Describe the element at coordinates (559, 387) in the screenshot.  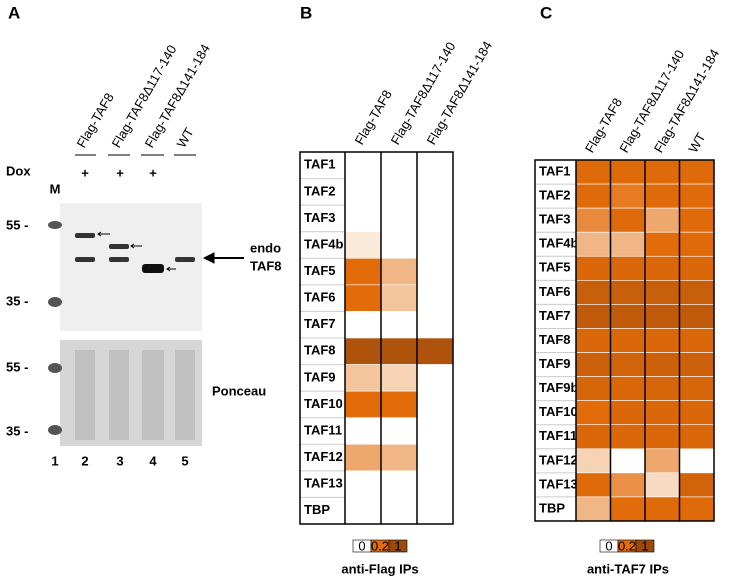
I see `row-label: TAF9b` at that location.